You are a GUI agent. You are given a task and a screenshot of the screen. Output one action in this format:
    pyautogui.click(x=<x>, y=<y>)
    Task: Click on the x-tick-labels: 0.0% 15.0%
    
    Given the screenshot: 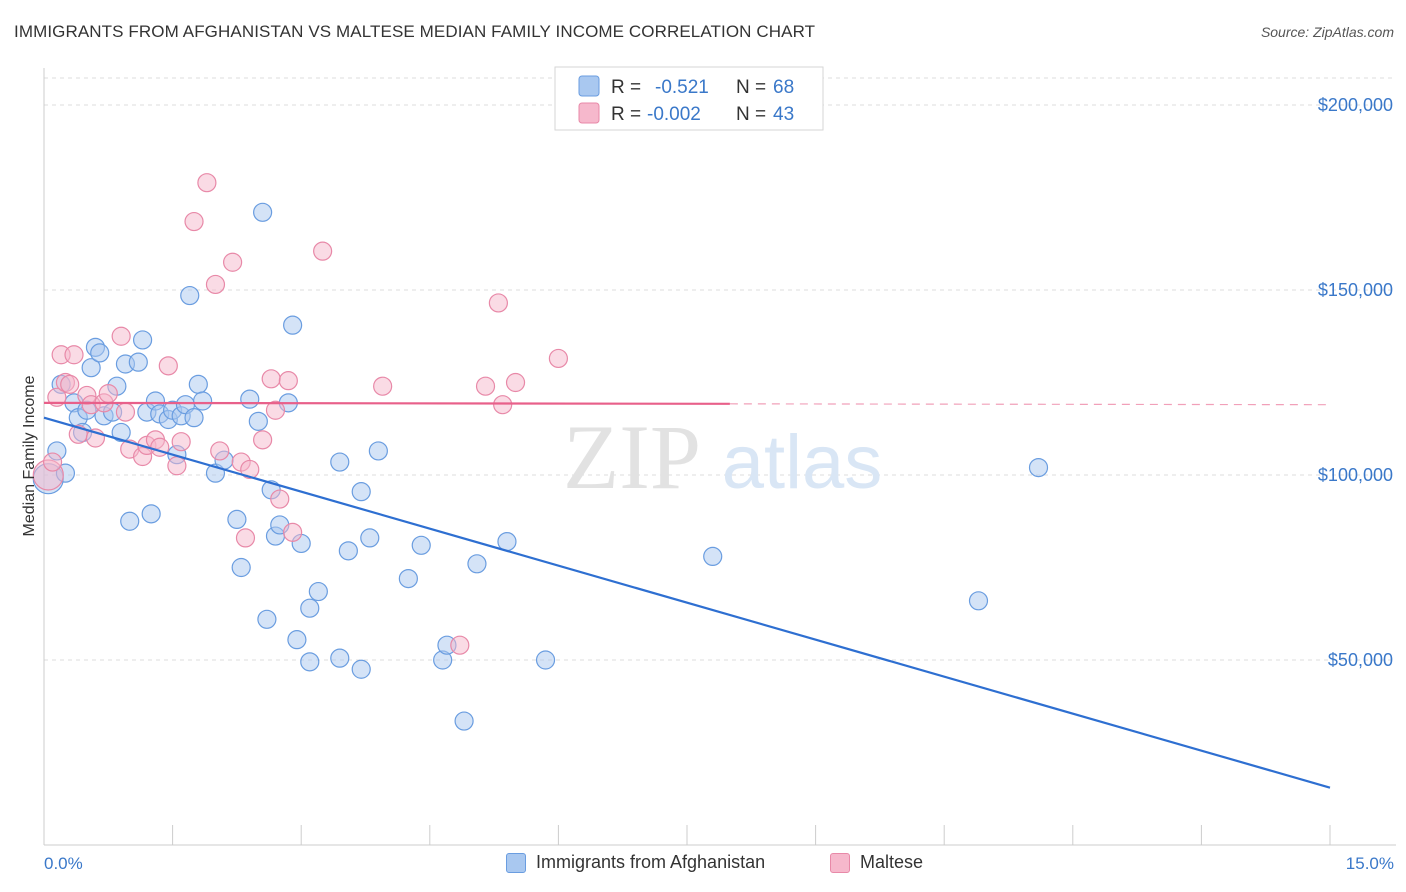 What is the action you would take?
    pyautogui.click(x=719, y=863)
    